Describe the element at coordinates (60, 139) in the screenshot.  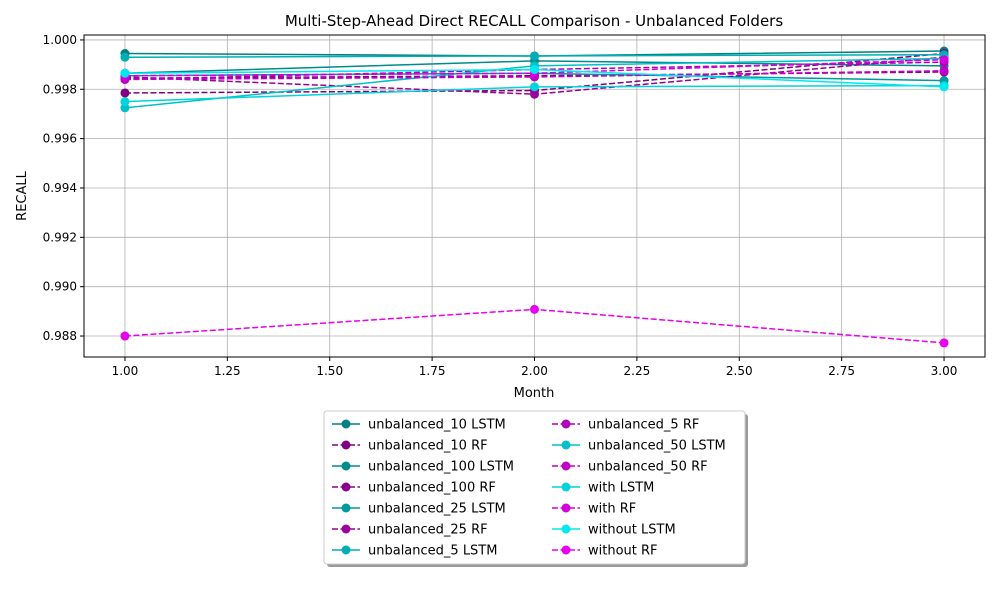
I see `y-tick-label: 0.996` at that location.